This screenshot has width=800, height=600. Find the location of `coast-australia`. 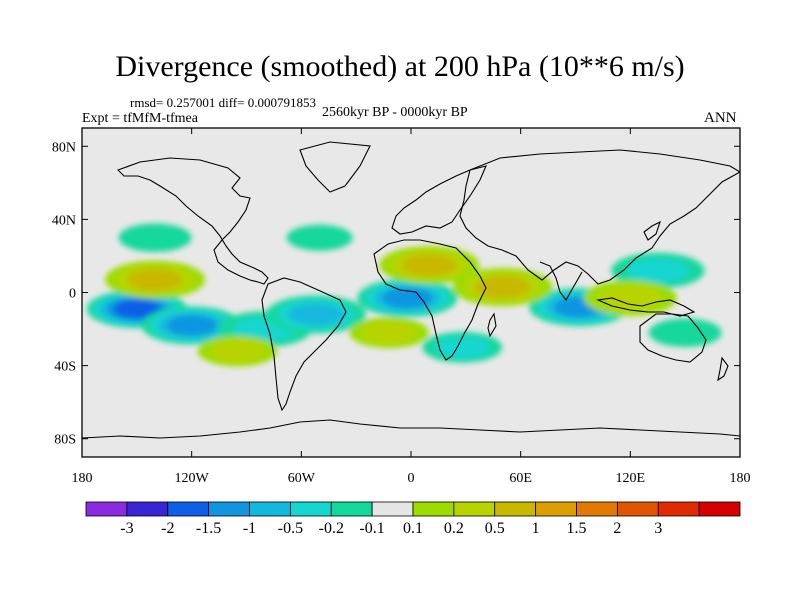

coast-australia is located at coordinates (673, 338).